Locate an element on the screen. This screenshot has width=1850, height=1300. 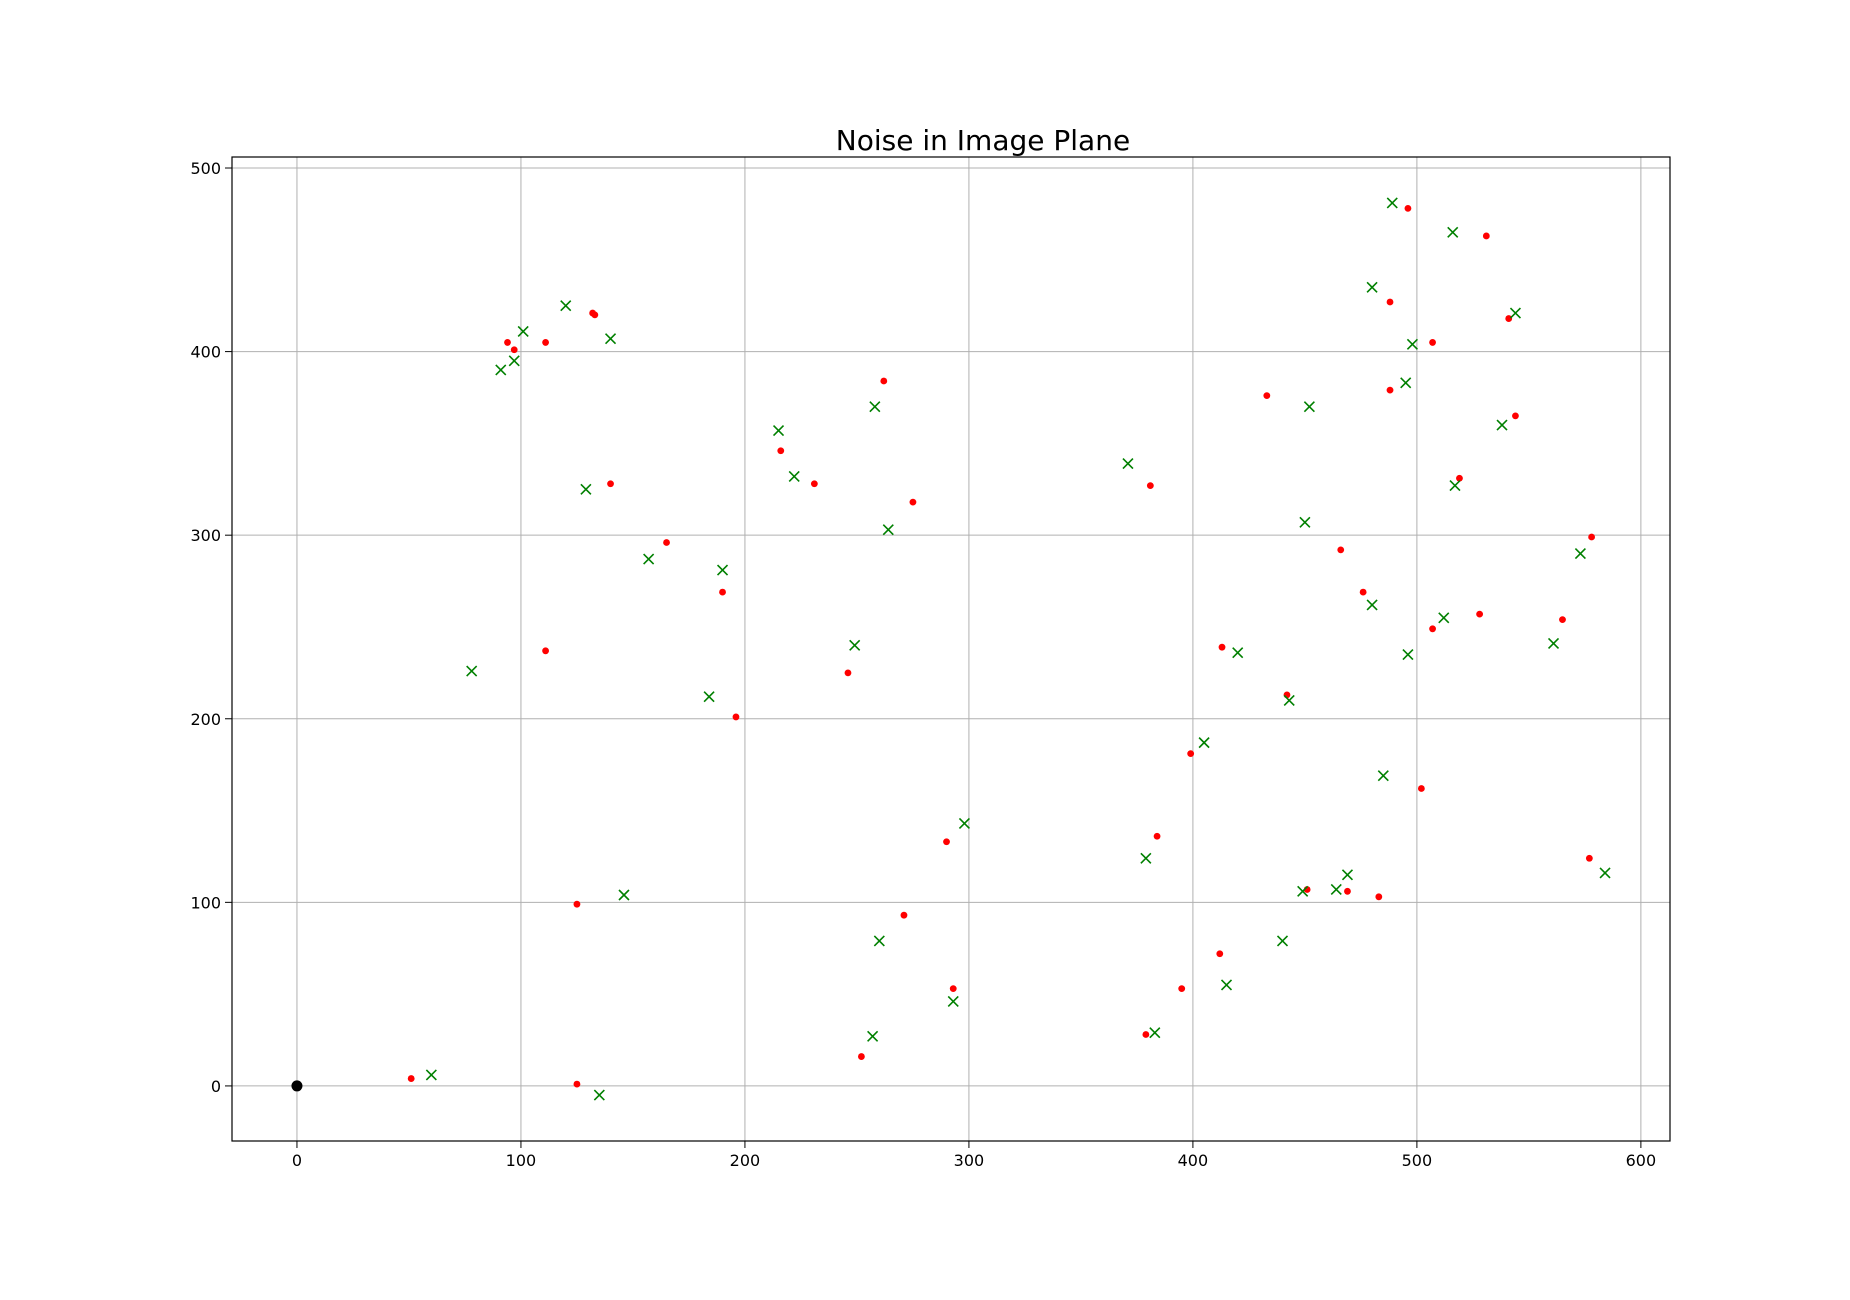
x-tick-label: 300 is located at coordinates (969, 1160).